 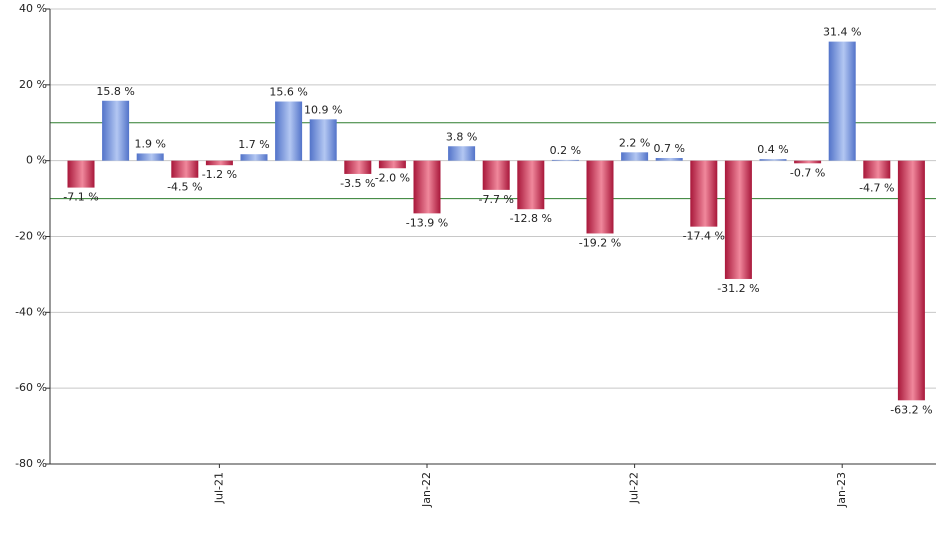 I want to click on value-label: 10.9 %, so click(x=323, y=109).